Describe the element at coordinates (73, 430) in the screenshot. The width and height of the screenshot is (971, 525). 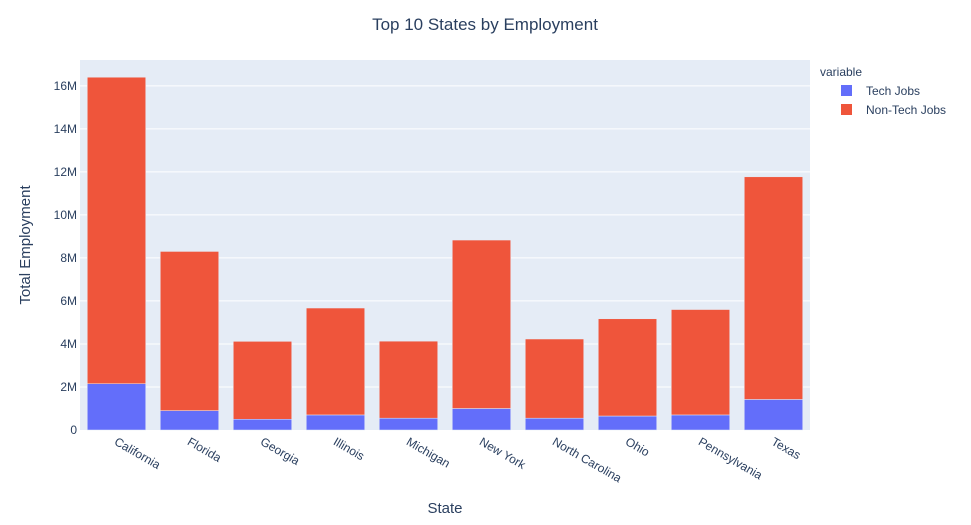
I see `y-tick-label: 0` at that location.